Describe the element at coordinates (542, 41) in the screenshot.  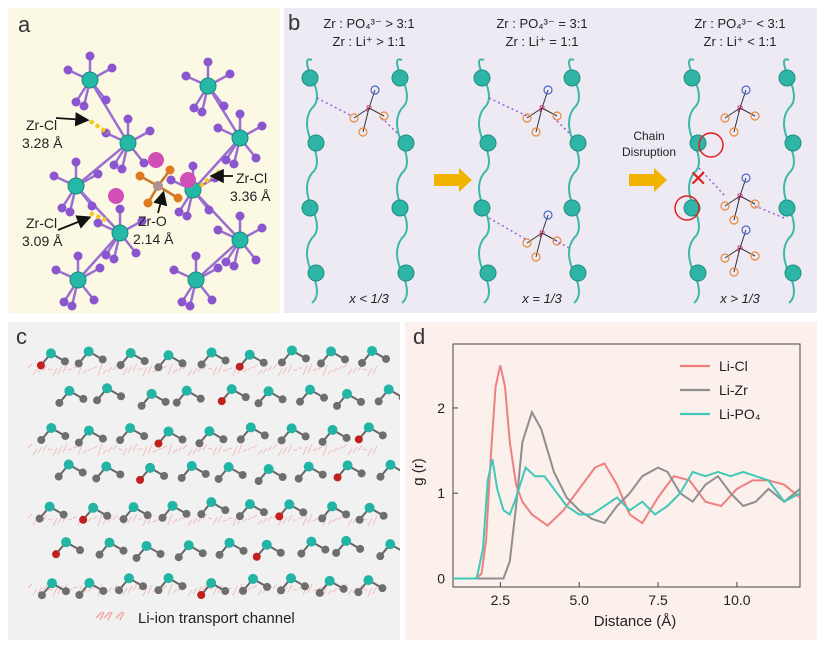
I see `ratio-li-label: Zr : Li⁺ = 1:1` at that location.